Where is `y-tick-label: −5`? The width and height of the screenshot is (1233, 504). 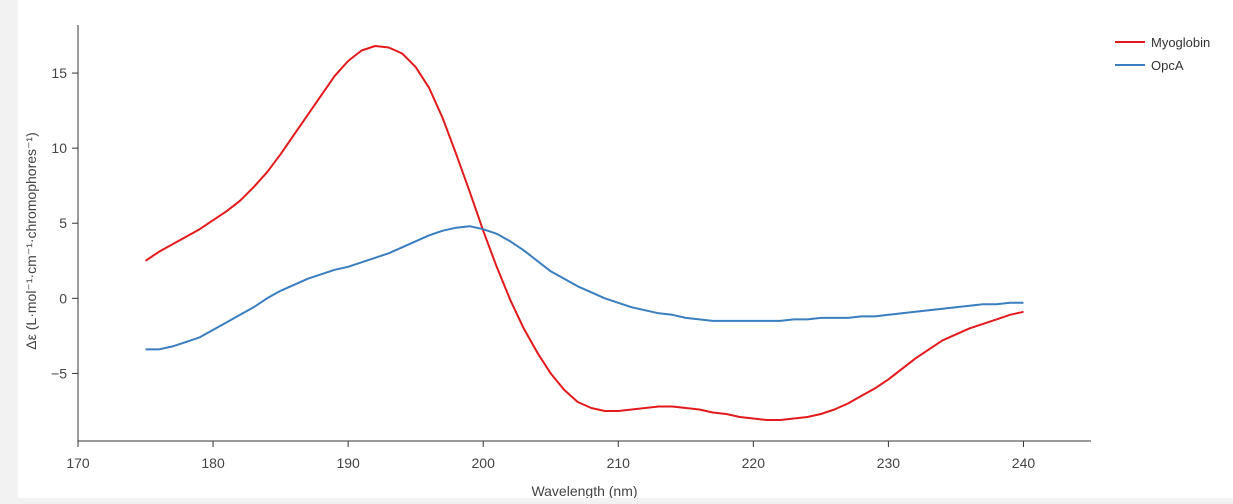 y-tick-label: −5 is located at coordinates (59, 373).